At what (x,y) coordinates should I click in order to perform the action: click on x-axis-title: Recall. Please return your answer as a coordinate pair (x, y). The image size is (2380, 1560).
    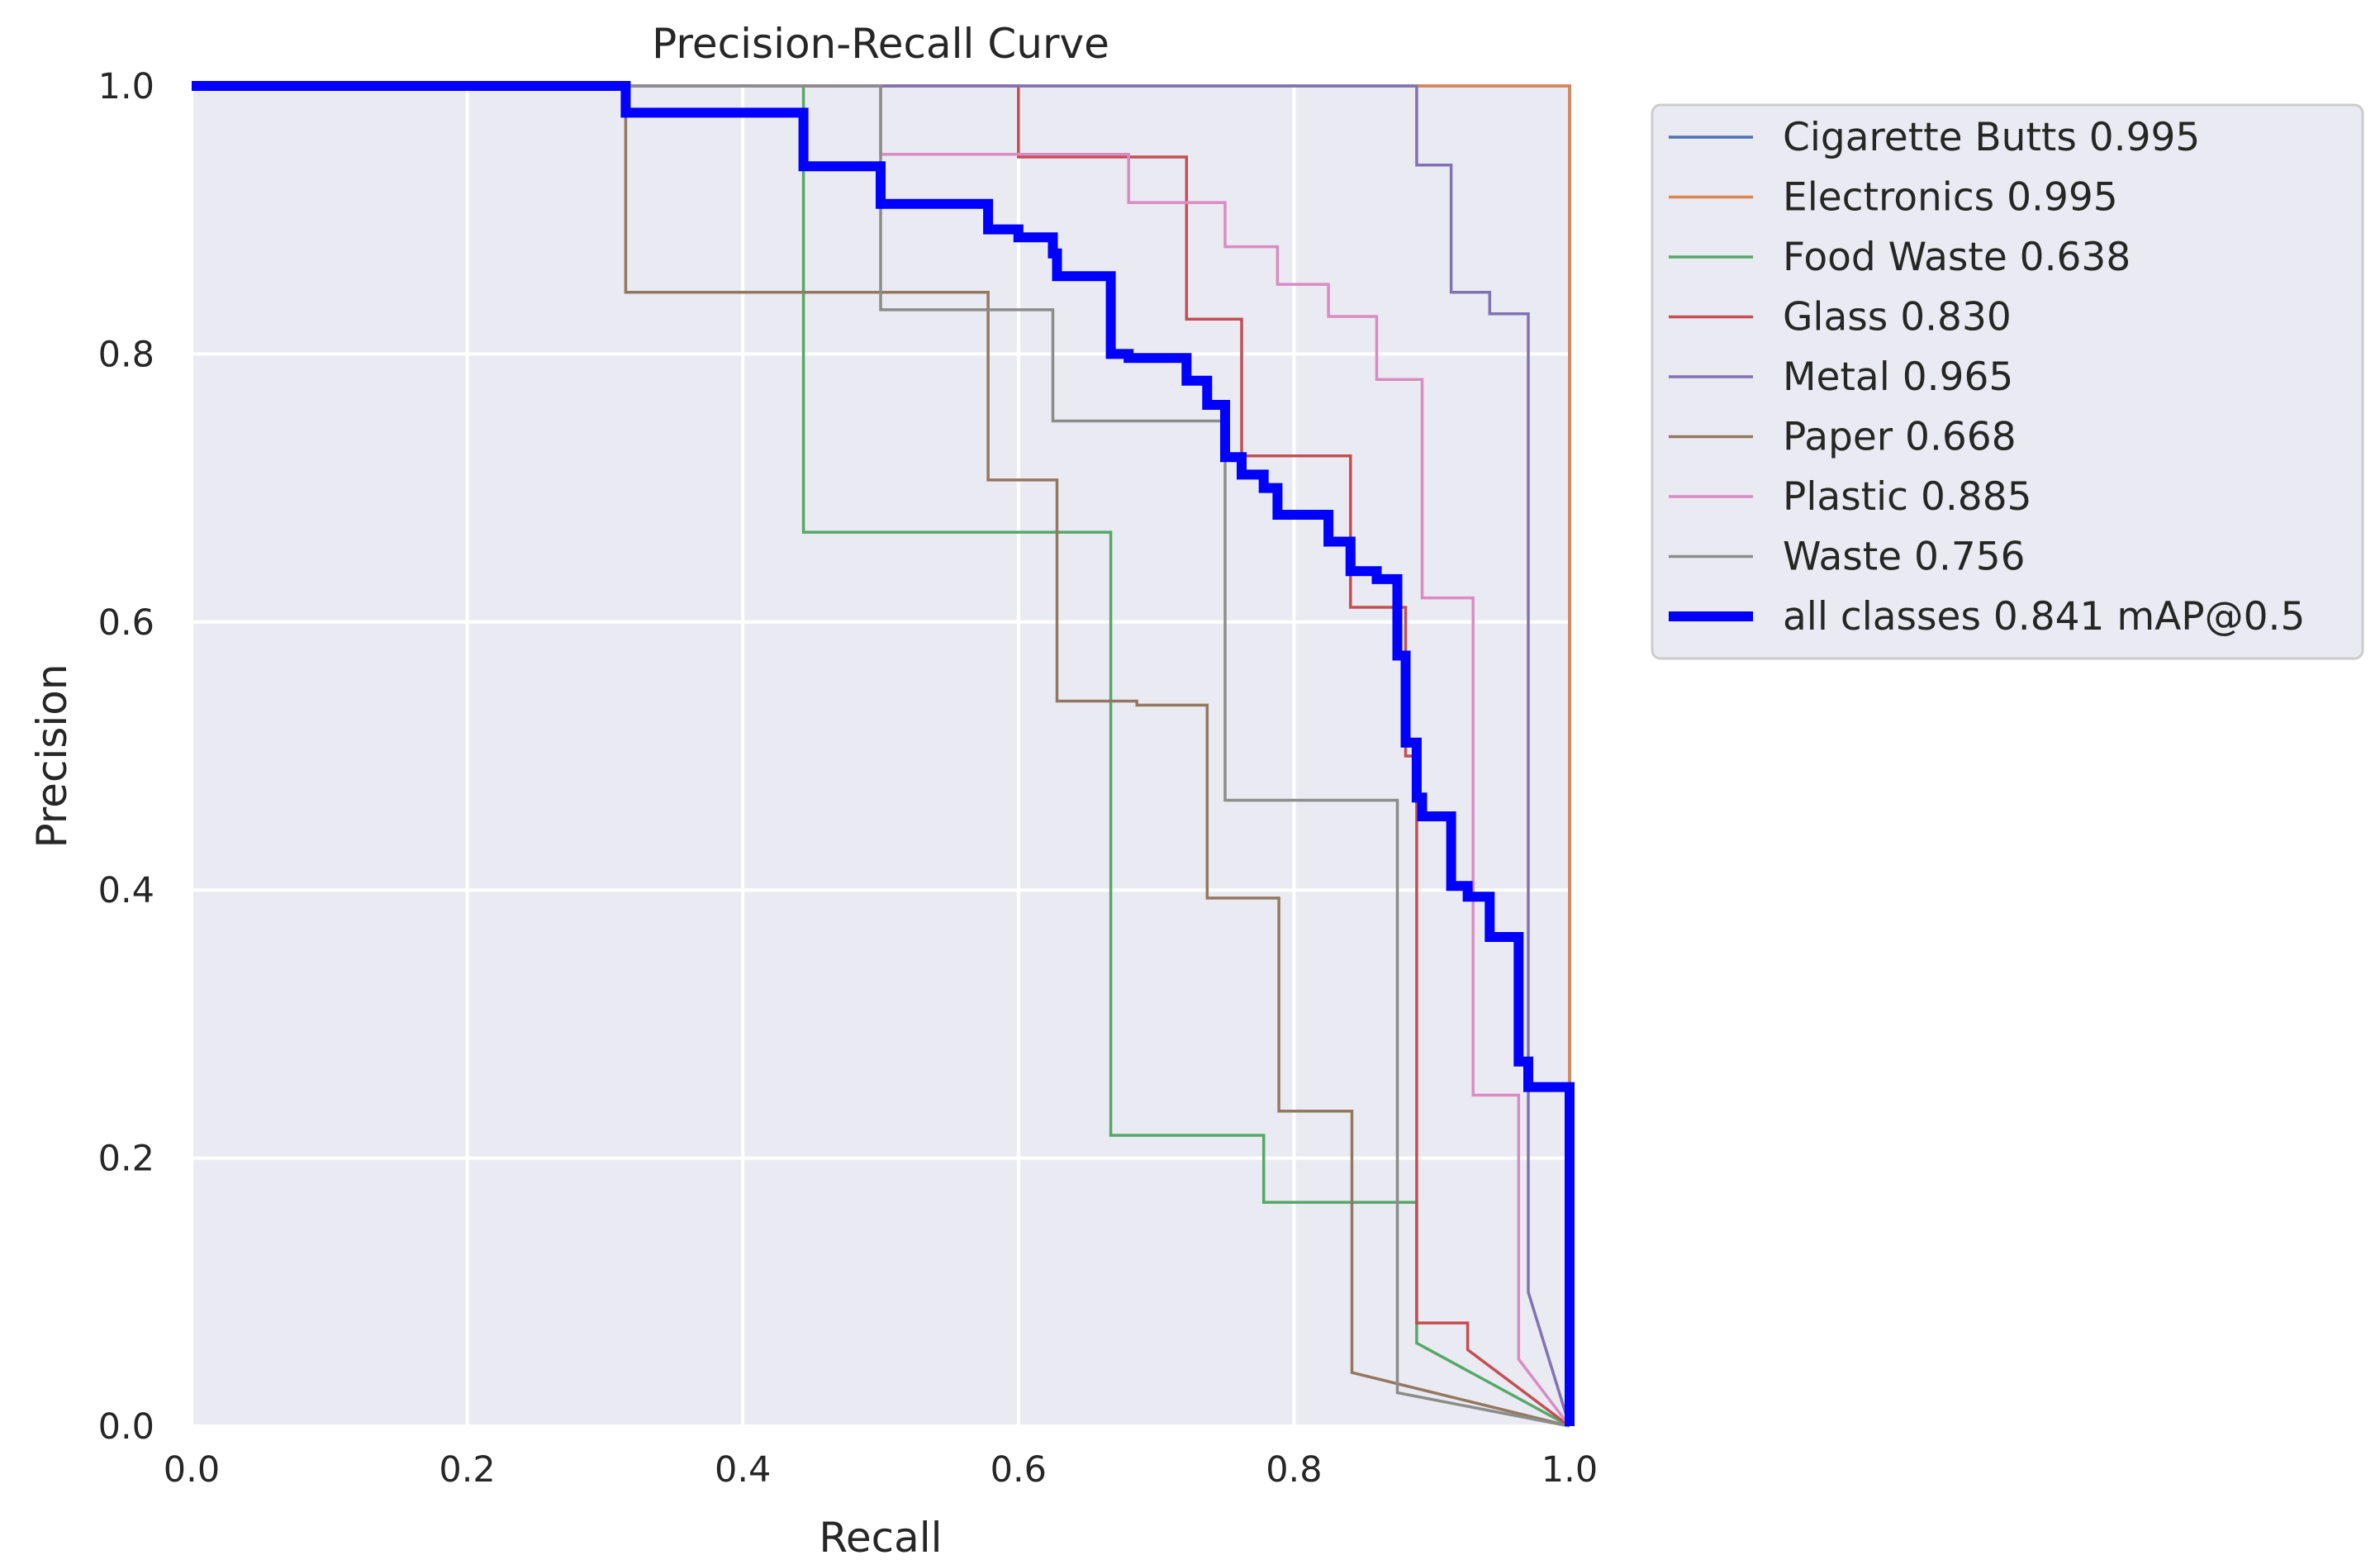
    Looking at the image, I should click on (880, 1537).